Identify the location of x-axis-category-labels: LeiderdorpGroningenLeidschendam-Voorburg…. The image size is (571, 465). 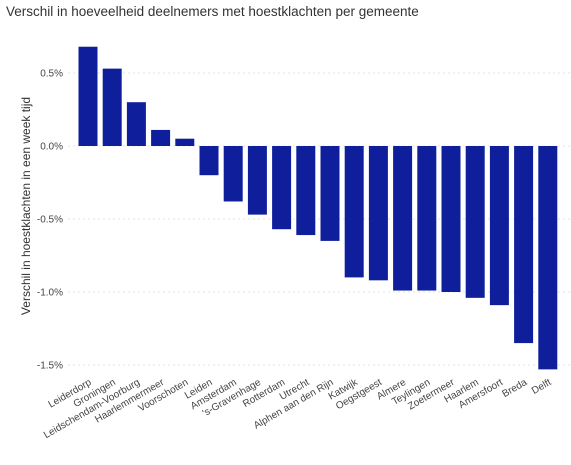
(297, 409).